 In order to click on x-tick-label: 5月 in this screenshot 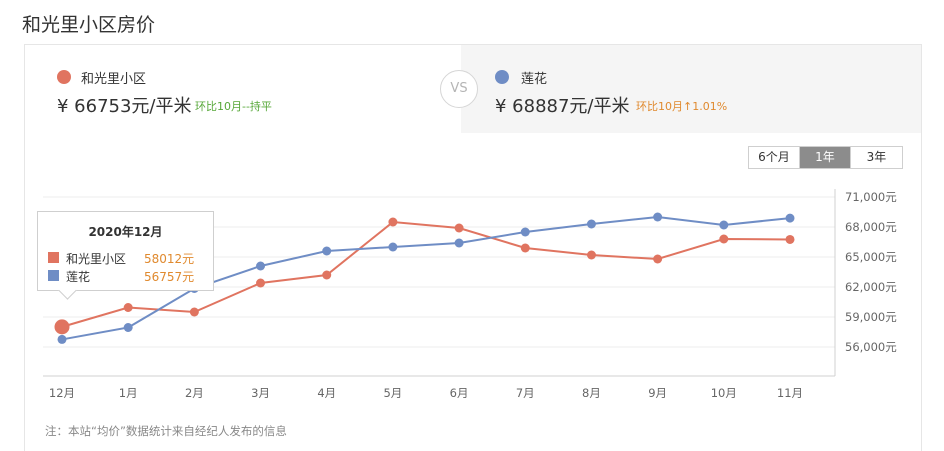, I will do `click(392, 393)`.